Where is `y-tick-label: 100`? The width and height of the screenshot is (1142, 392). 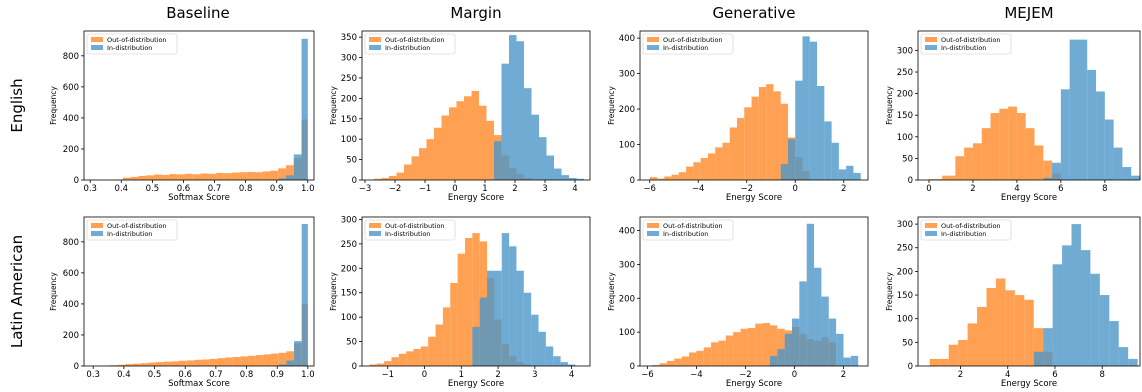 y-tick-label: 100 is located at coordinates (627, 333).